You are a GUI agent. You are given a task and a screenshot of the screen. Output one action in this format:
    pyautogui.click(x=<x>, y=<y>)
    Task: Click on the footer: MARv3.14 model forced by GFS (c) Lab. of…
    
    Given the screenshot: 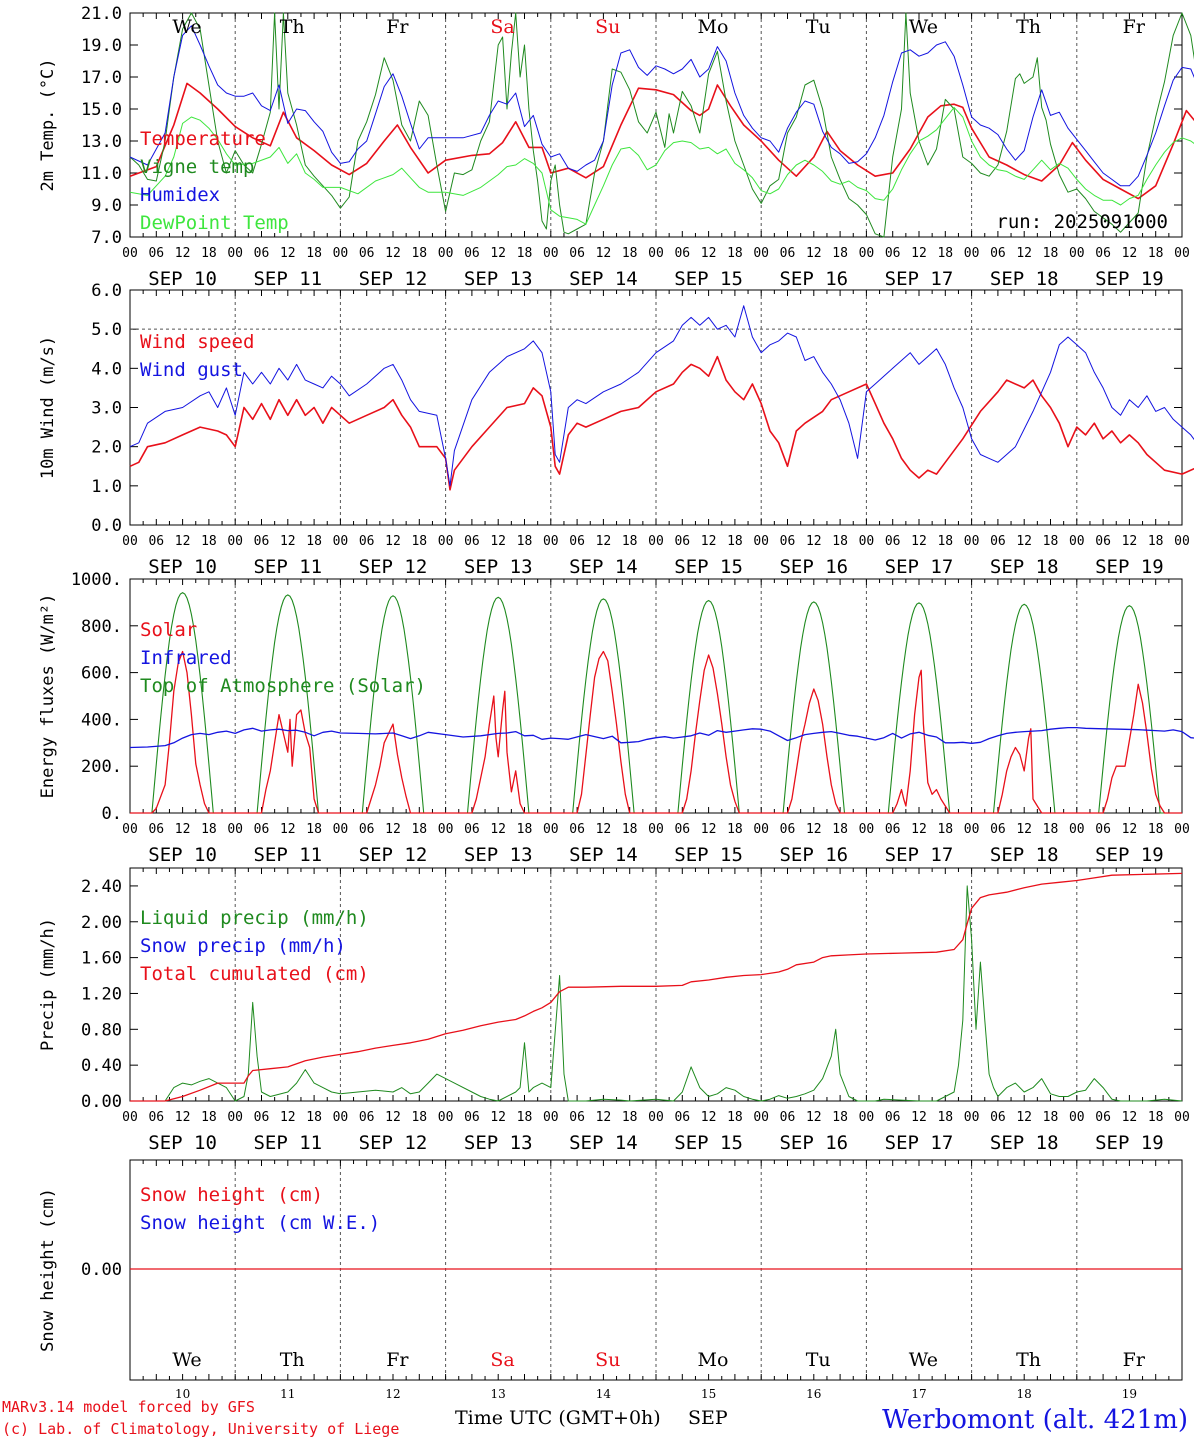 What is the action you would take?
    pyautogui.click(x=595, y=1418)
    